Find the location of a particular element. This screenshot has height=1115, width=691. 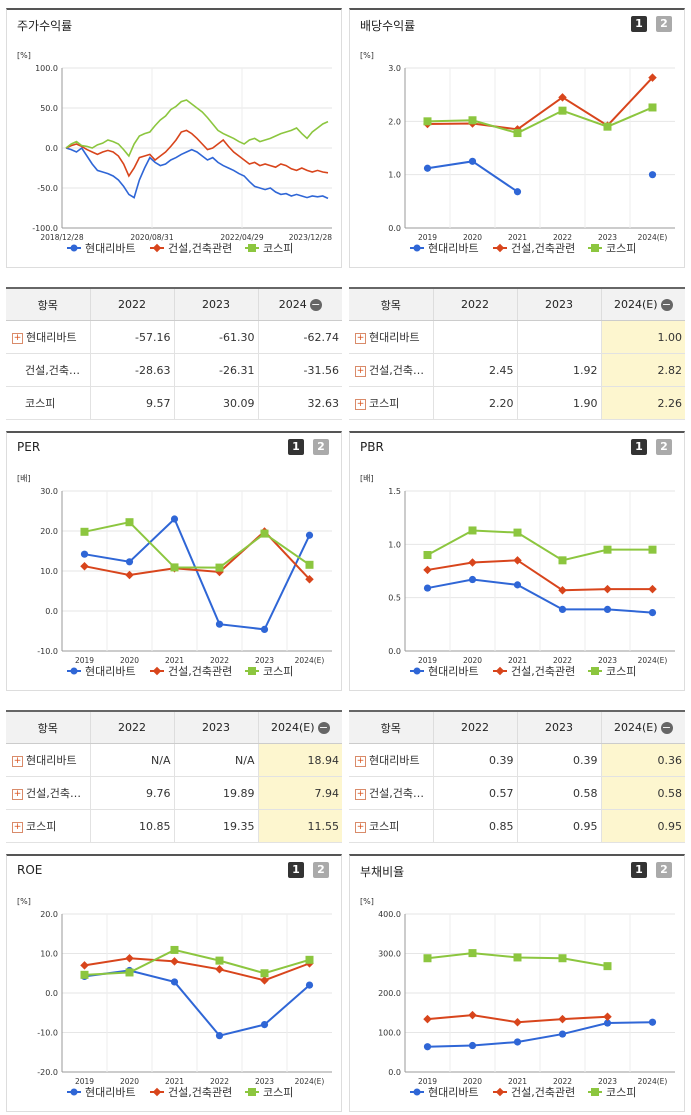

x-tick-label: 2023 is located at coordinates (264, 660).